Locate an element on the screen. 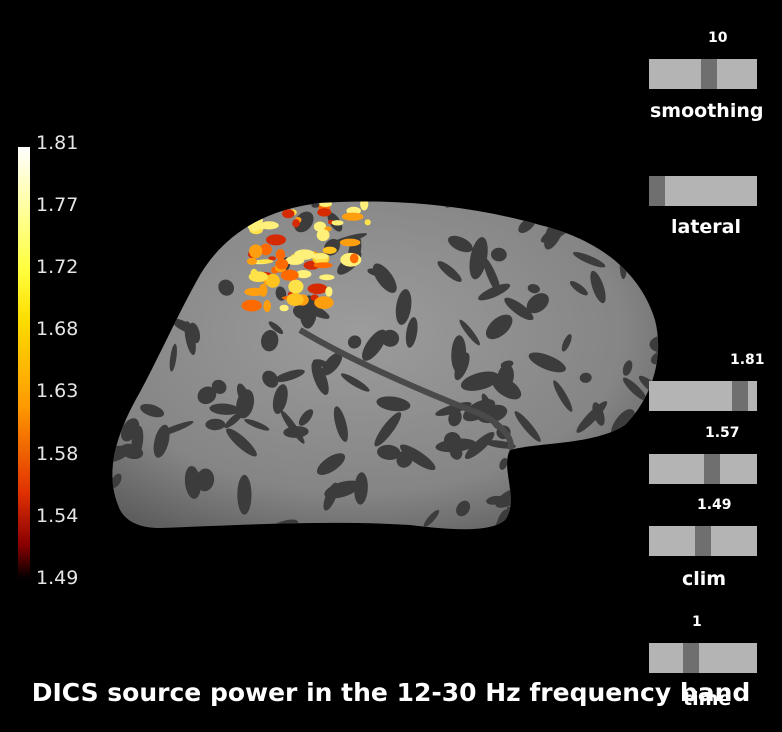  smoothing-slider-handle is located at coordinates (709, 74).